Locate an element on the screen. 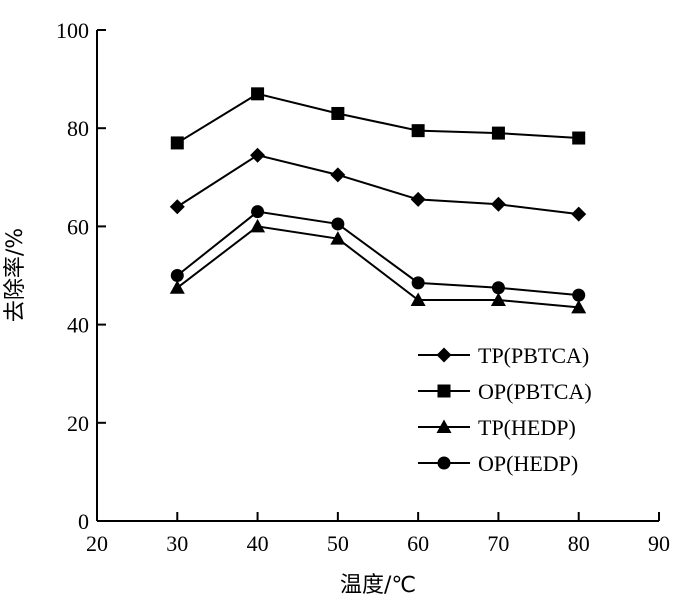 The width and height of the screenshot is (700, 601). legend-item: OP(PBTCA) is located at coordinates (505, 391).